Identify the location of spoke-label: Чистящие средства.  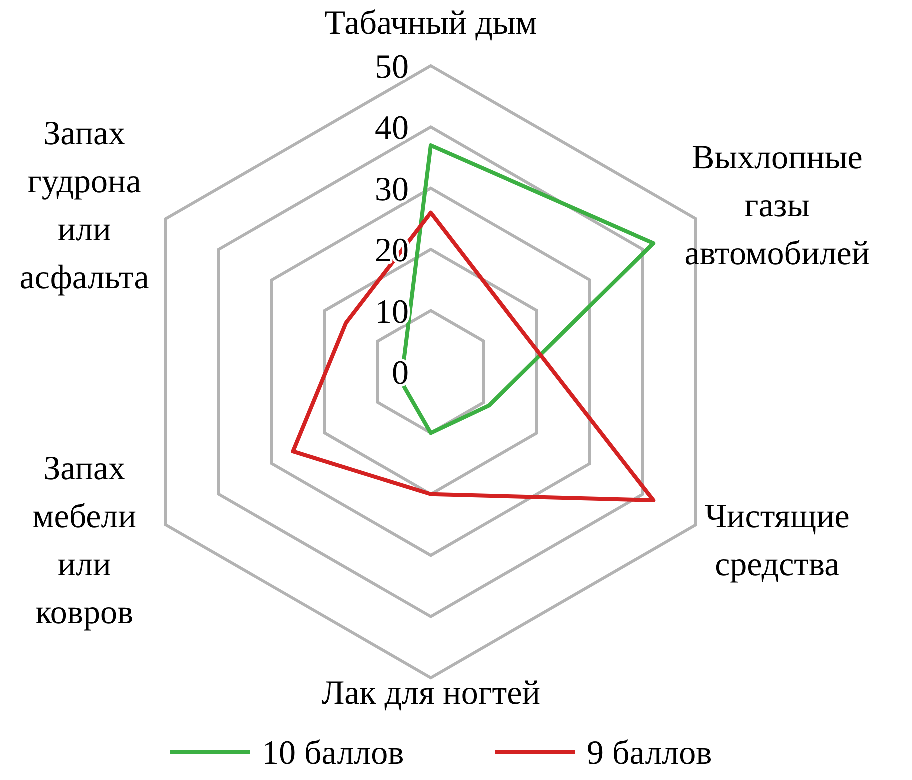
(777, 541).